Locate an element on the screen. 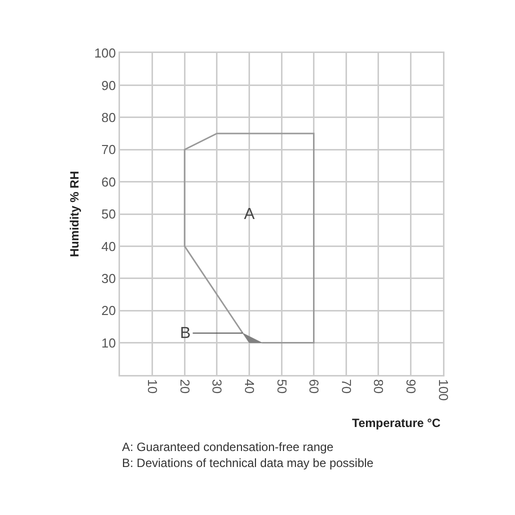  y-tick-label: 100 is located at coordinates (105, 53).